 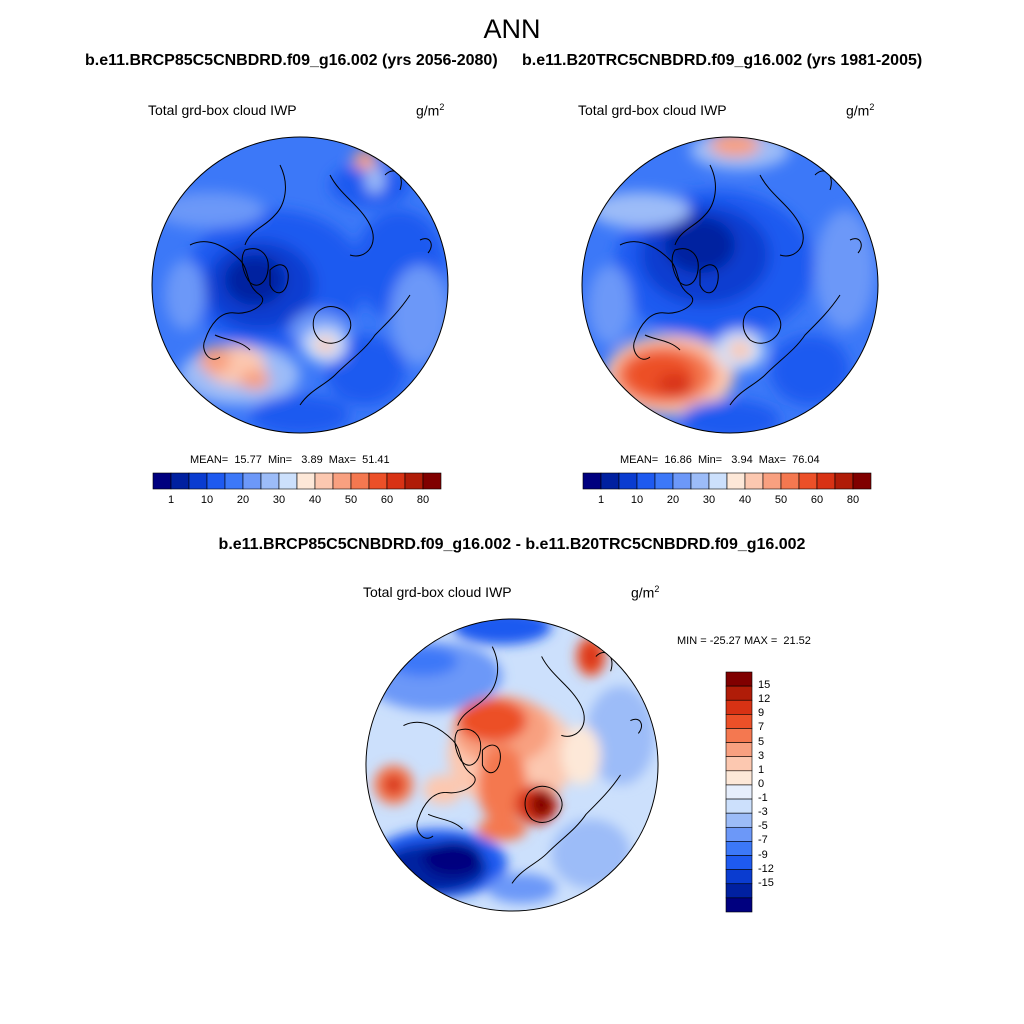 I want to click on left-polar-map, so click(x=300, y=285).